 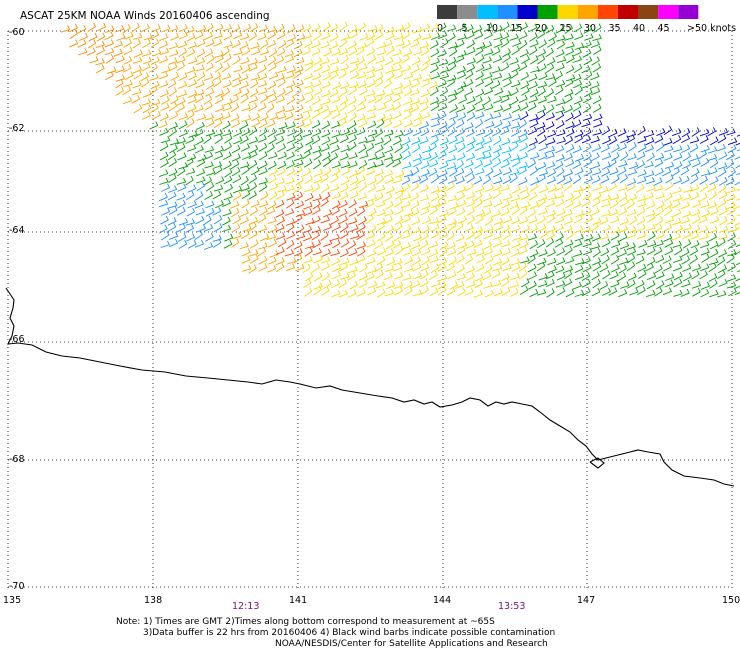 What do you see at coordinates (145, 16) in the screenshot?
I see `map-title: ASCAT 25KM NOAA Winds 20160406 ascending` at bounding box center [145, 16].